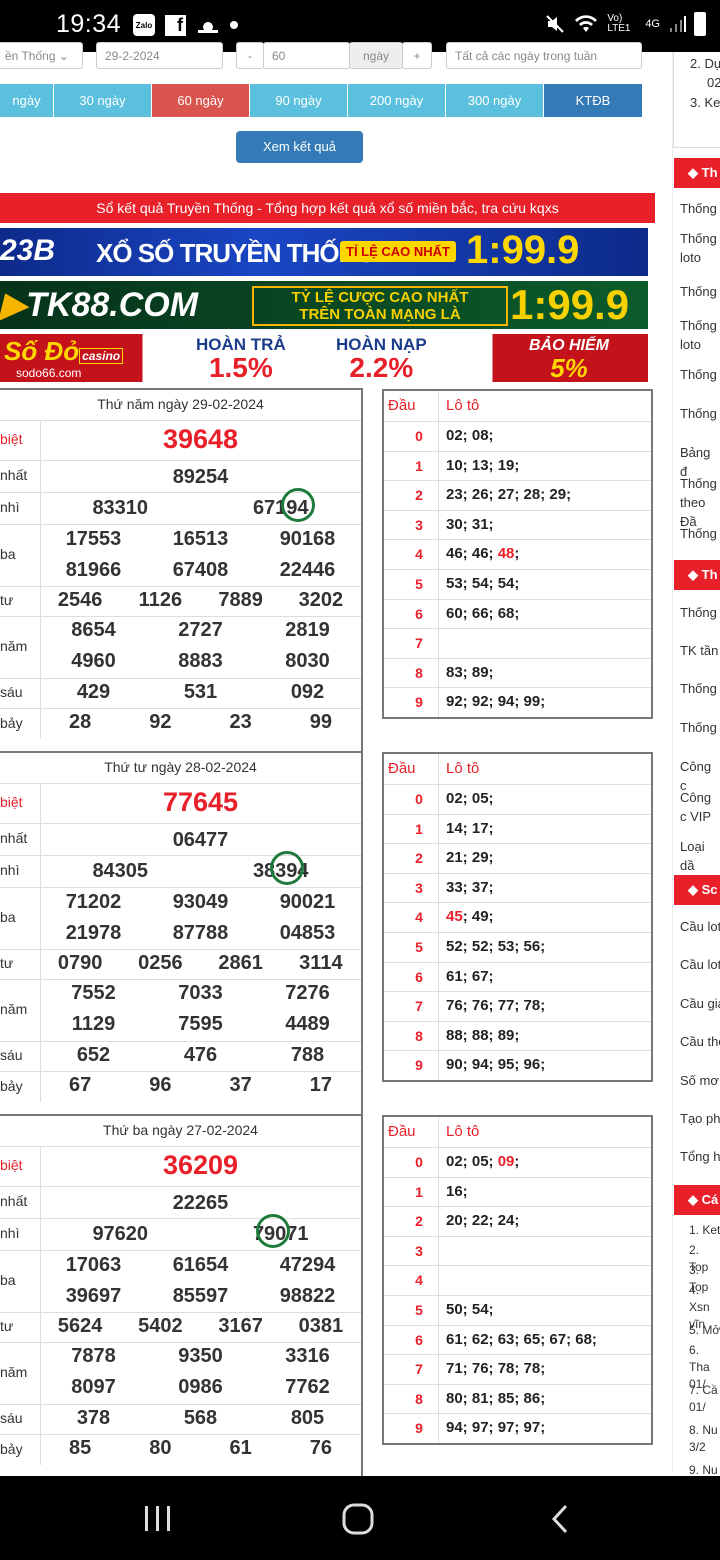 The image size is (720, 1560). I want to click on prize-number: 93049, so click(200, 902).